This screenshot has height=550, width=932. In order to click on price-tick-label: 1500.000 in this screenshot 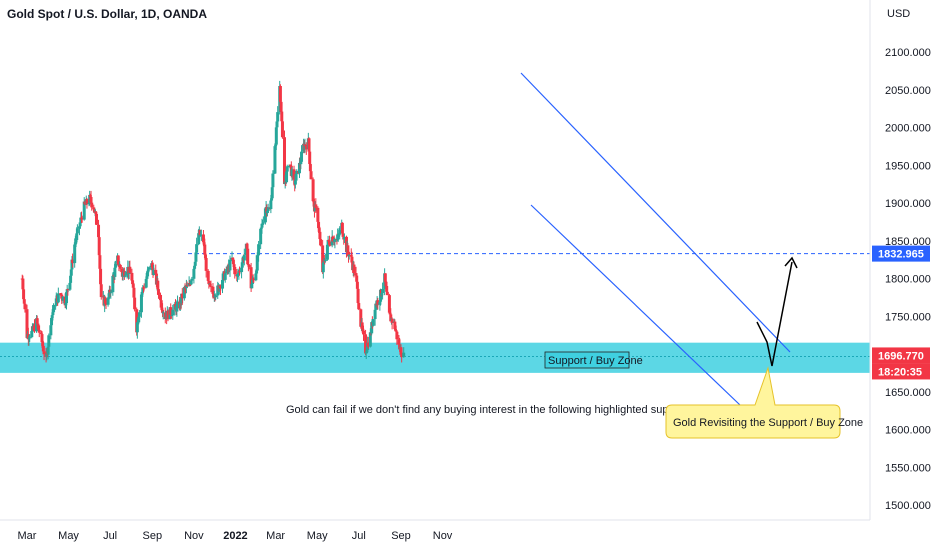, I will do `click(908, 506)`.